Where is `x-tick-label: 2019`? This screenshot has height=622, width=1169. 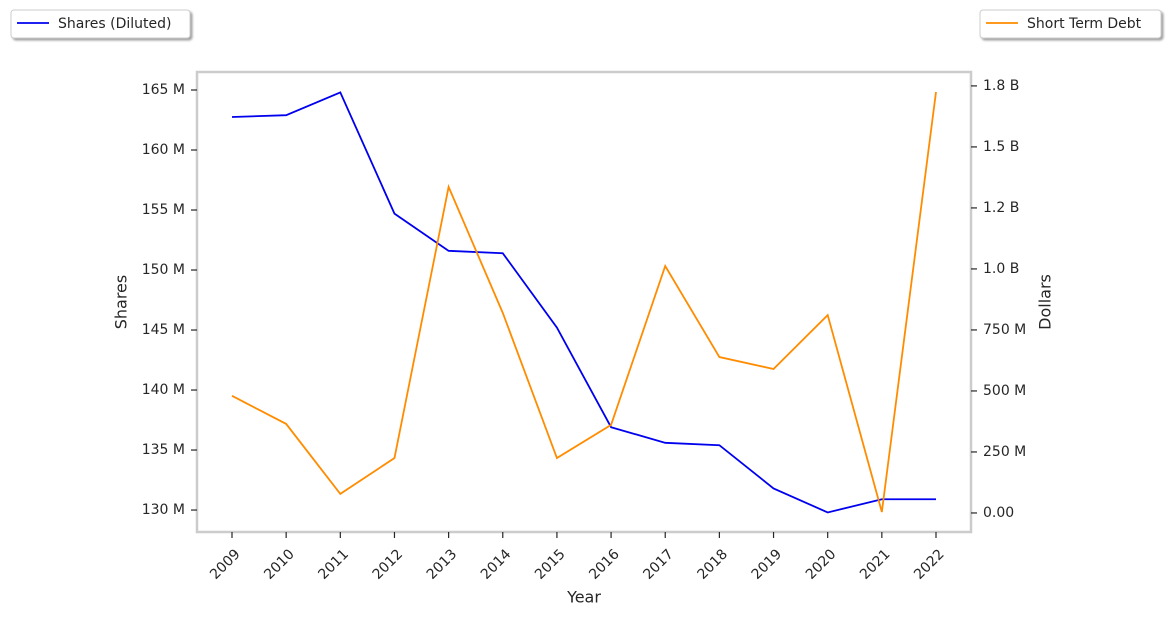 x-tick-label: 2019 is located at coordinates (767, 564).